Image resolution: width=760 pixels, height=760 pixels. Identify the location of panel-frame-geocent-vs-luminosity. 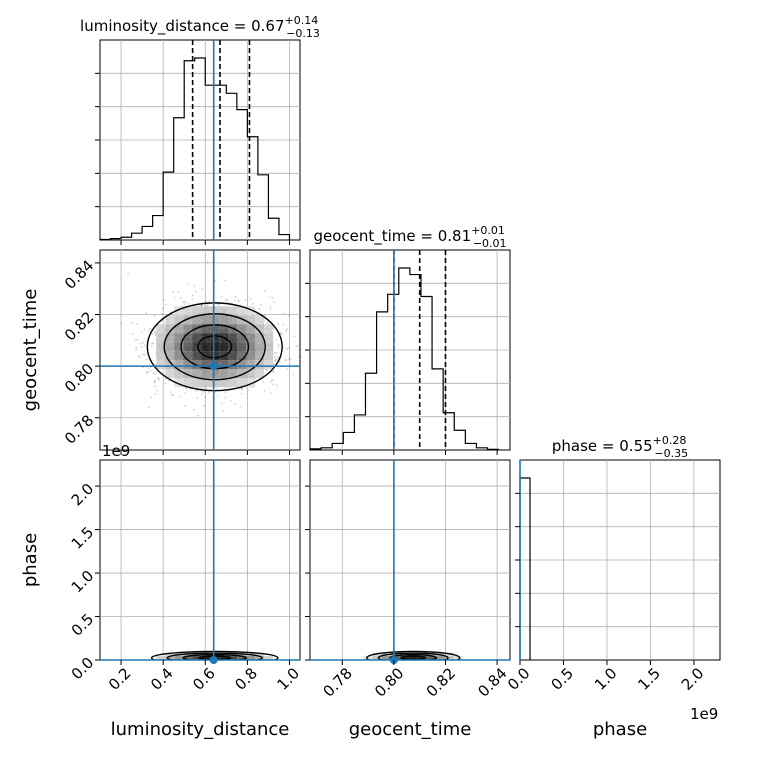
(200, 350).